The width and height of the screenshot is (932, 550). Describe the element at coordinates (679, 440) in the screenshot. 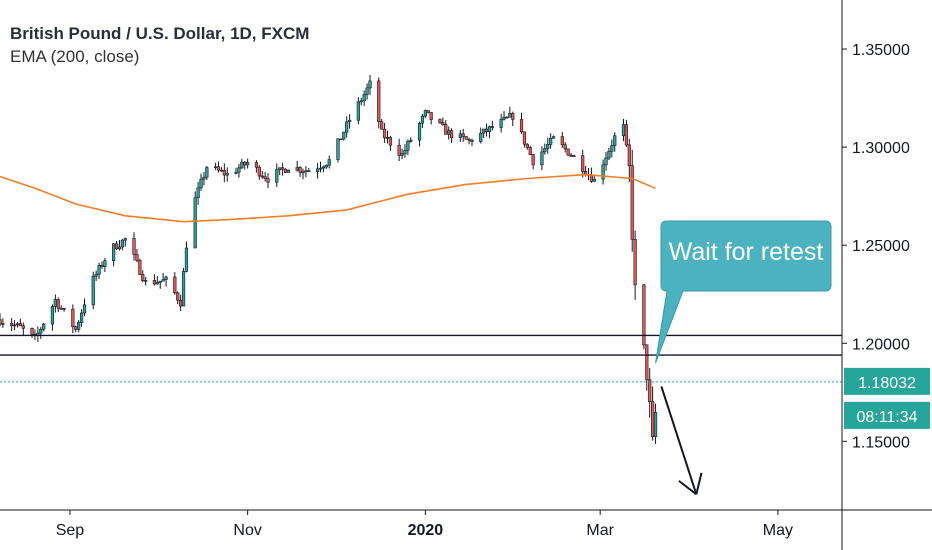

I see `down-arrow-shaft` at that location.